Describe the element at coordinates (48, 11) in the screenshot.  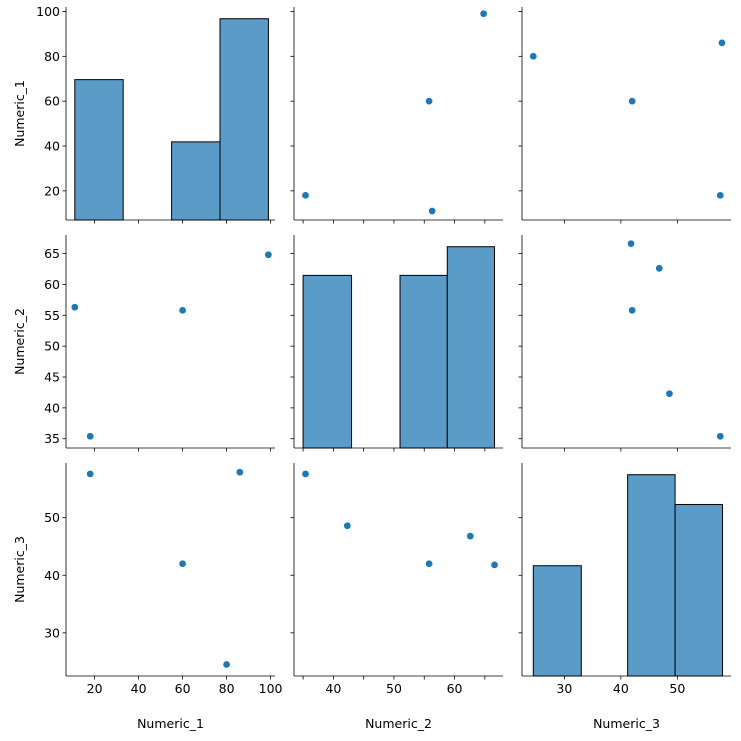
I see `y-tick-label: 100` at that location.